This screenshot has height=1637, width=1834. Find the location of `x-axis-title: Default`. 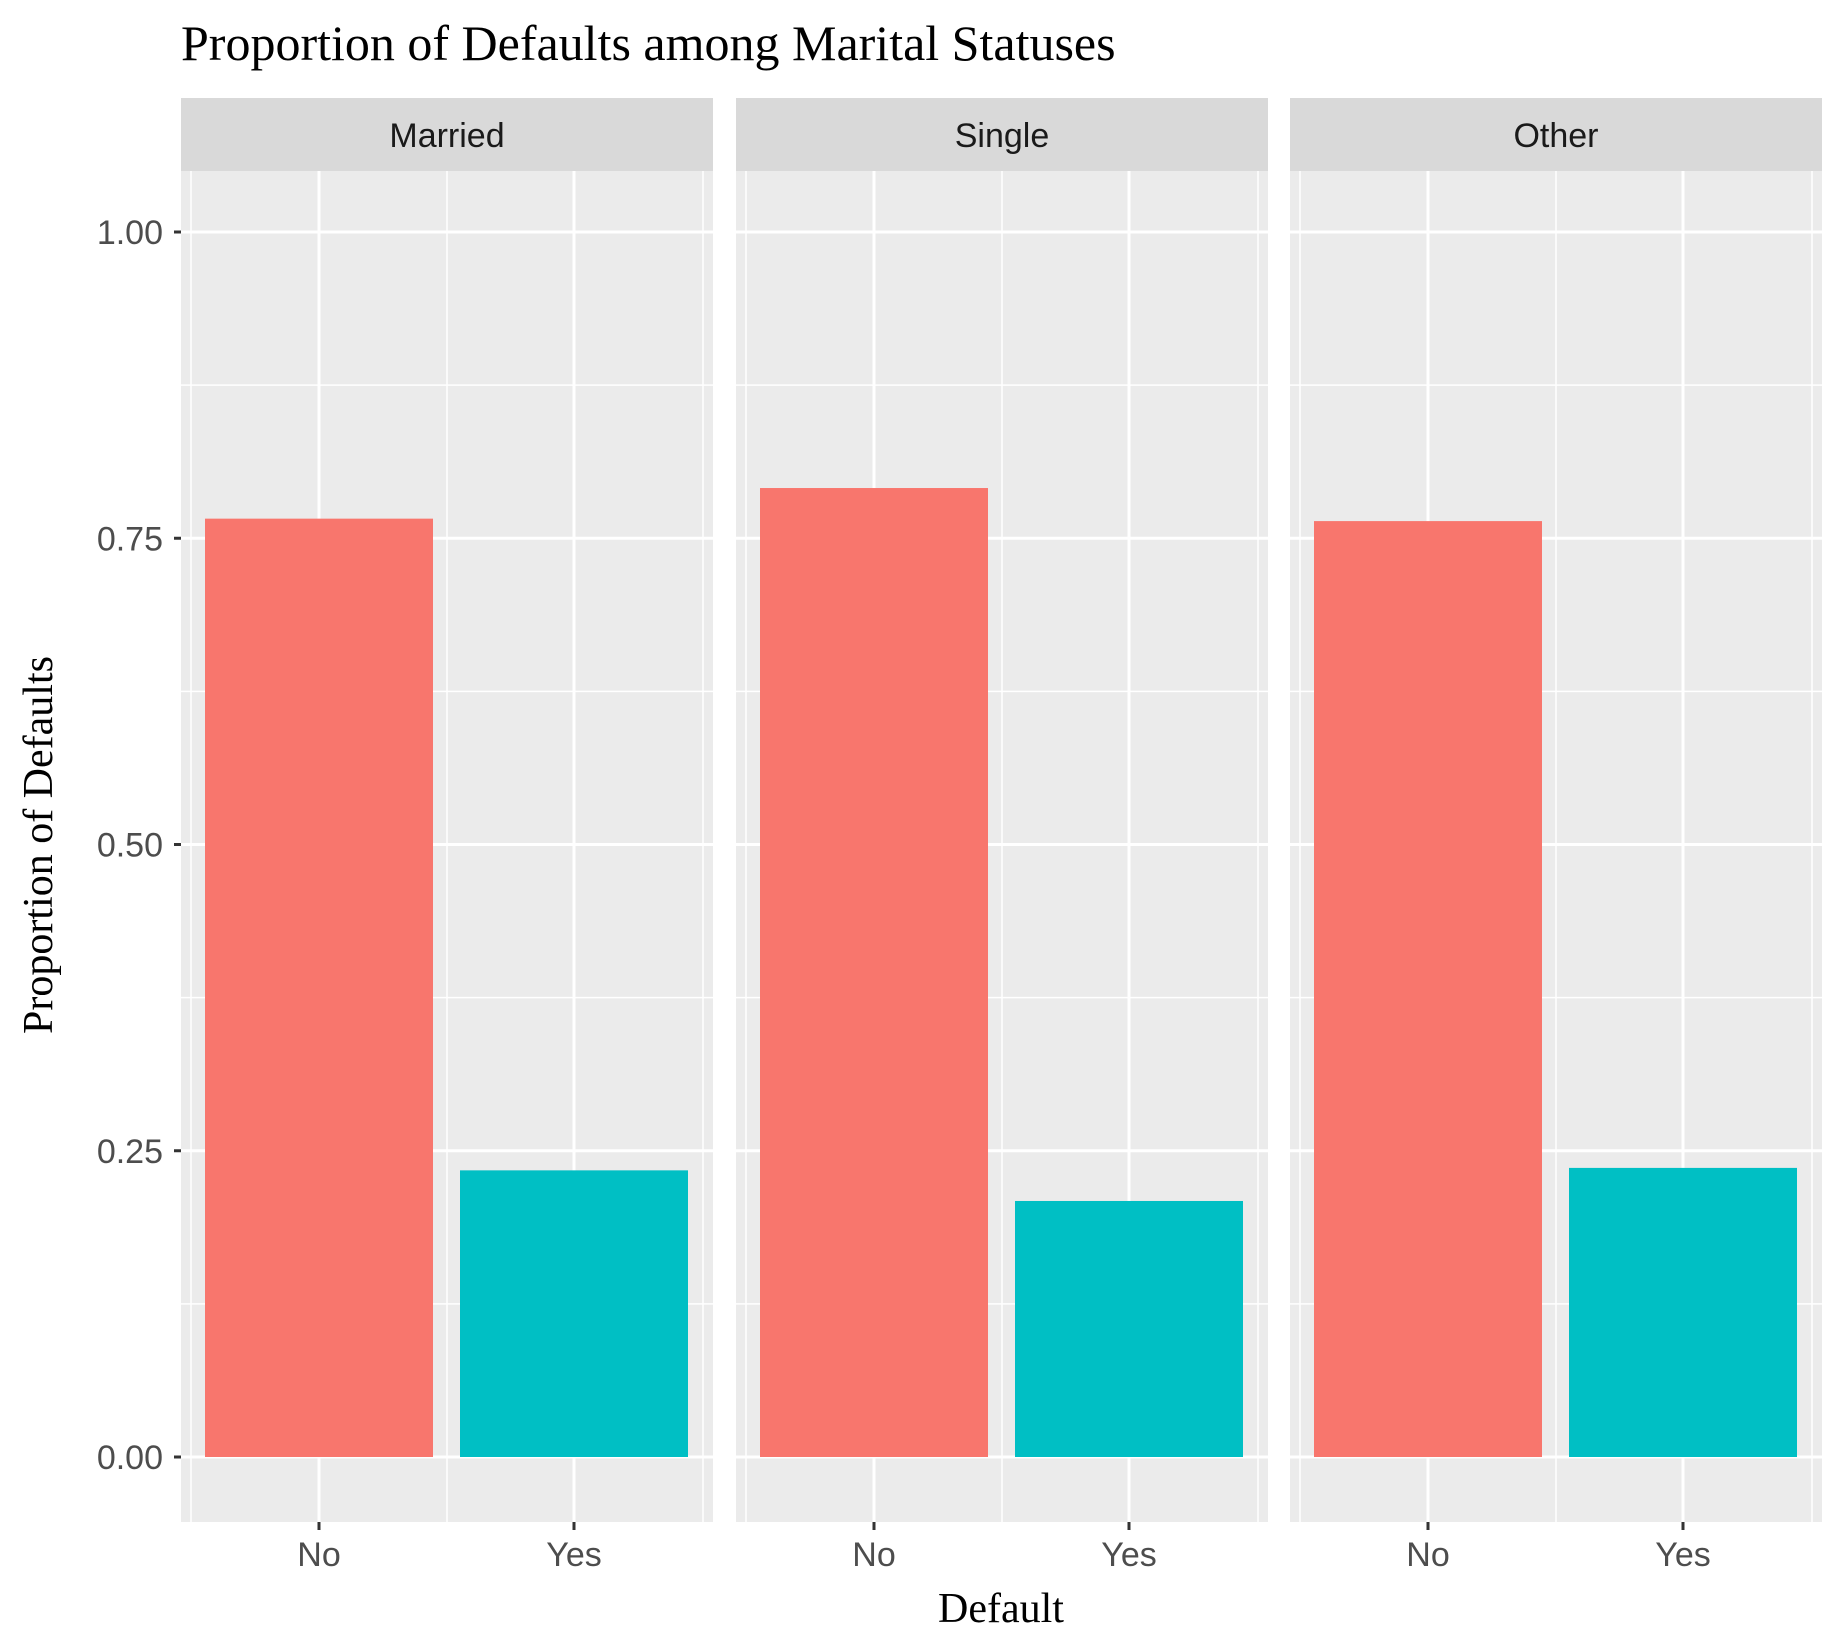

x-axis-title: Default is located at coordinates (1001, 1609).